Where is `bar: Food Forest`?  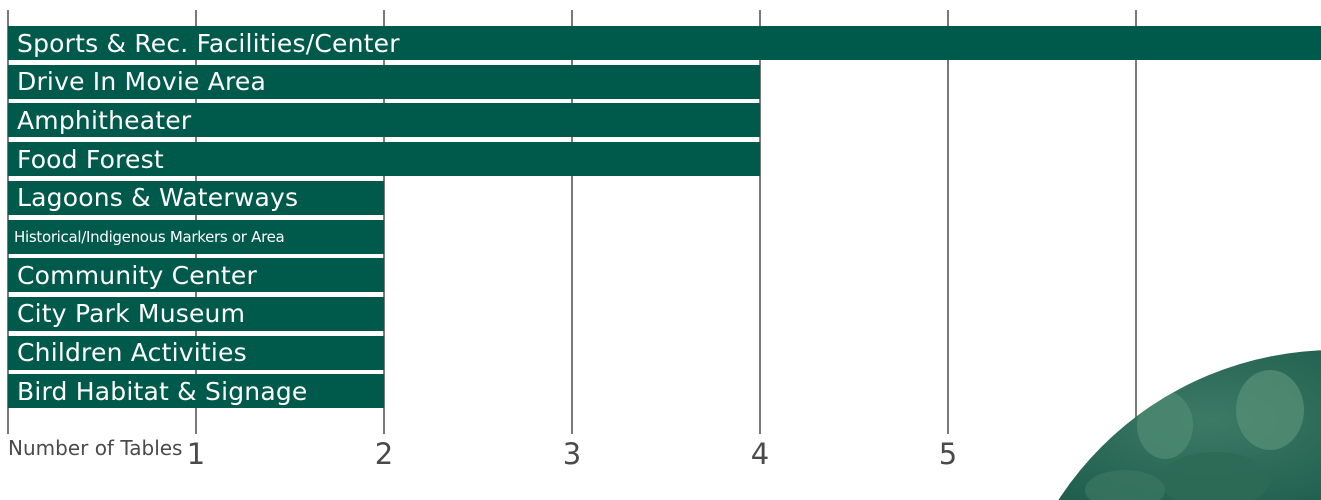 bar: Food Forest is located at coordinates (384, 159).